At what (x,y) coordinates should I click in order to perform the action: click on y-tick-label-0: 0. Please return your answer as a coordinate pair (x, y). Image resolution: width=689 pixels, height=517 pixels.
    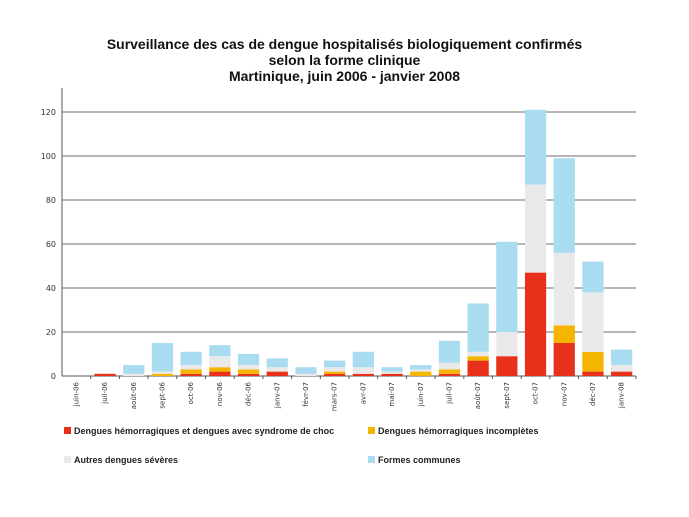
    Looking at the image, I should click on (53, 376).